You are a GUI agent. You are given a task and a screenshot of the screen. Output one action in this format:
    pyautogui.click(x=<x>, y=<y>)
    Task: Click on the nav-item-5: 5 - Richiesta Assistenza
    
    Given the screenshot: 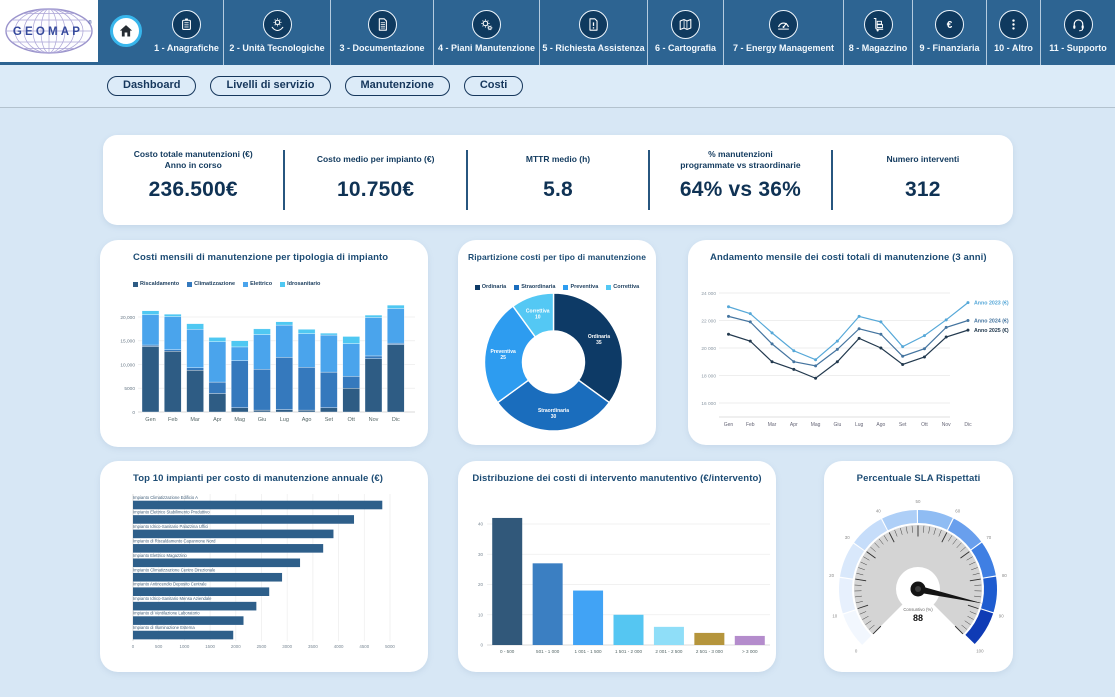 What is the action you would take?
    pyautogui.click(x=594, y=32)
    